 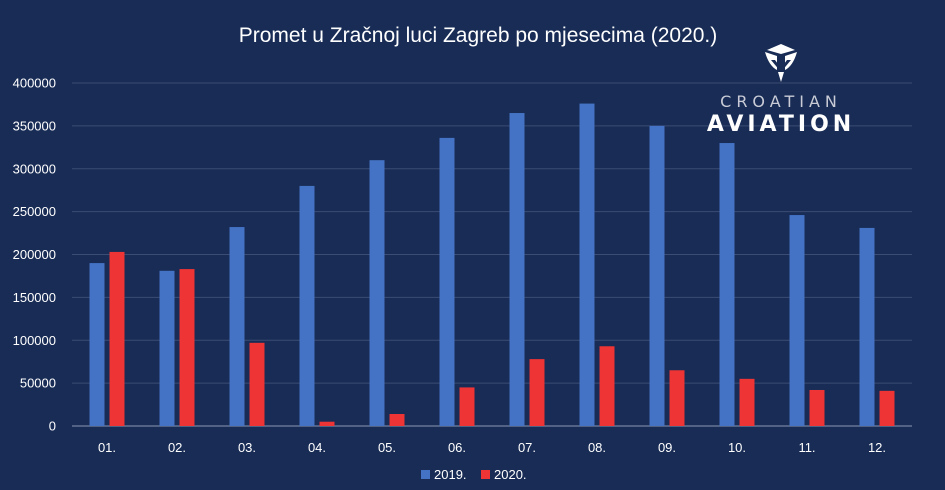 I want to click on y-tick-label: 250000, so click(x=34, y=211).